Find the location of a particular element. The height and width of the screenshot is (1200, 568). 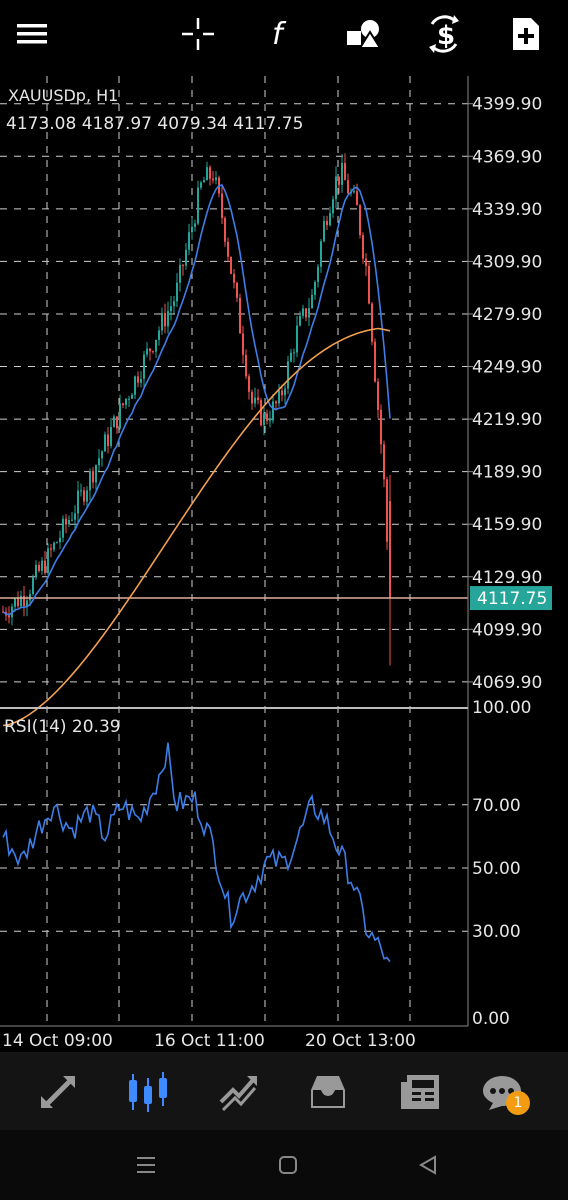

menu-icon is located at coordinates (32, 34).